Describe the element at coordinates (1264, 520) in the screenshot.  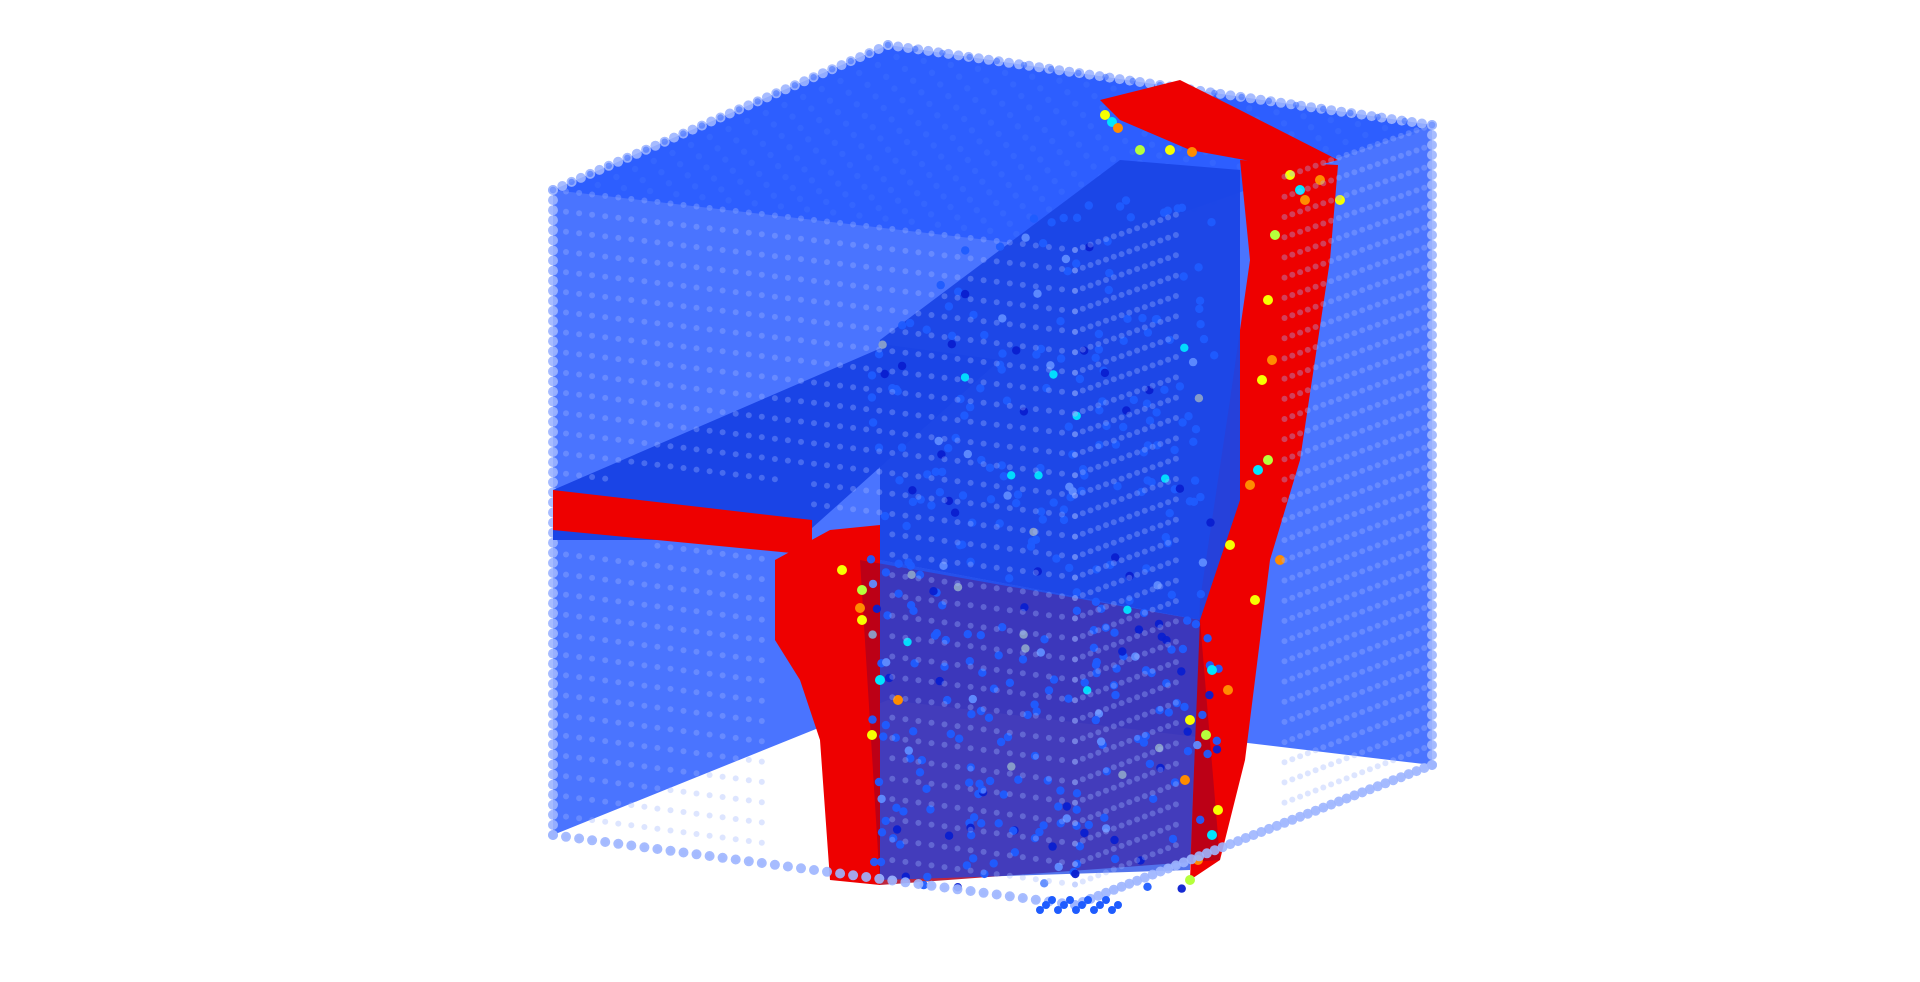
I see `column-right-wall` at that location.